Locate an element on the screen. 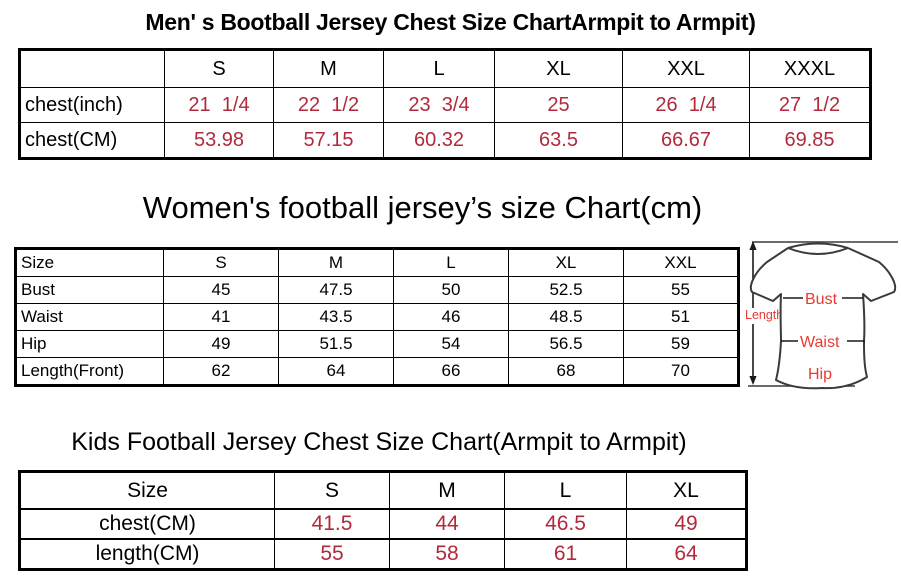 The height and width of the screenshot is (585, 901). row-label: length(CM) is located at coordinates (147, 554).